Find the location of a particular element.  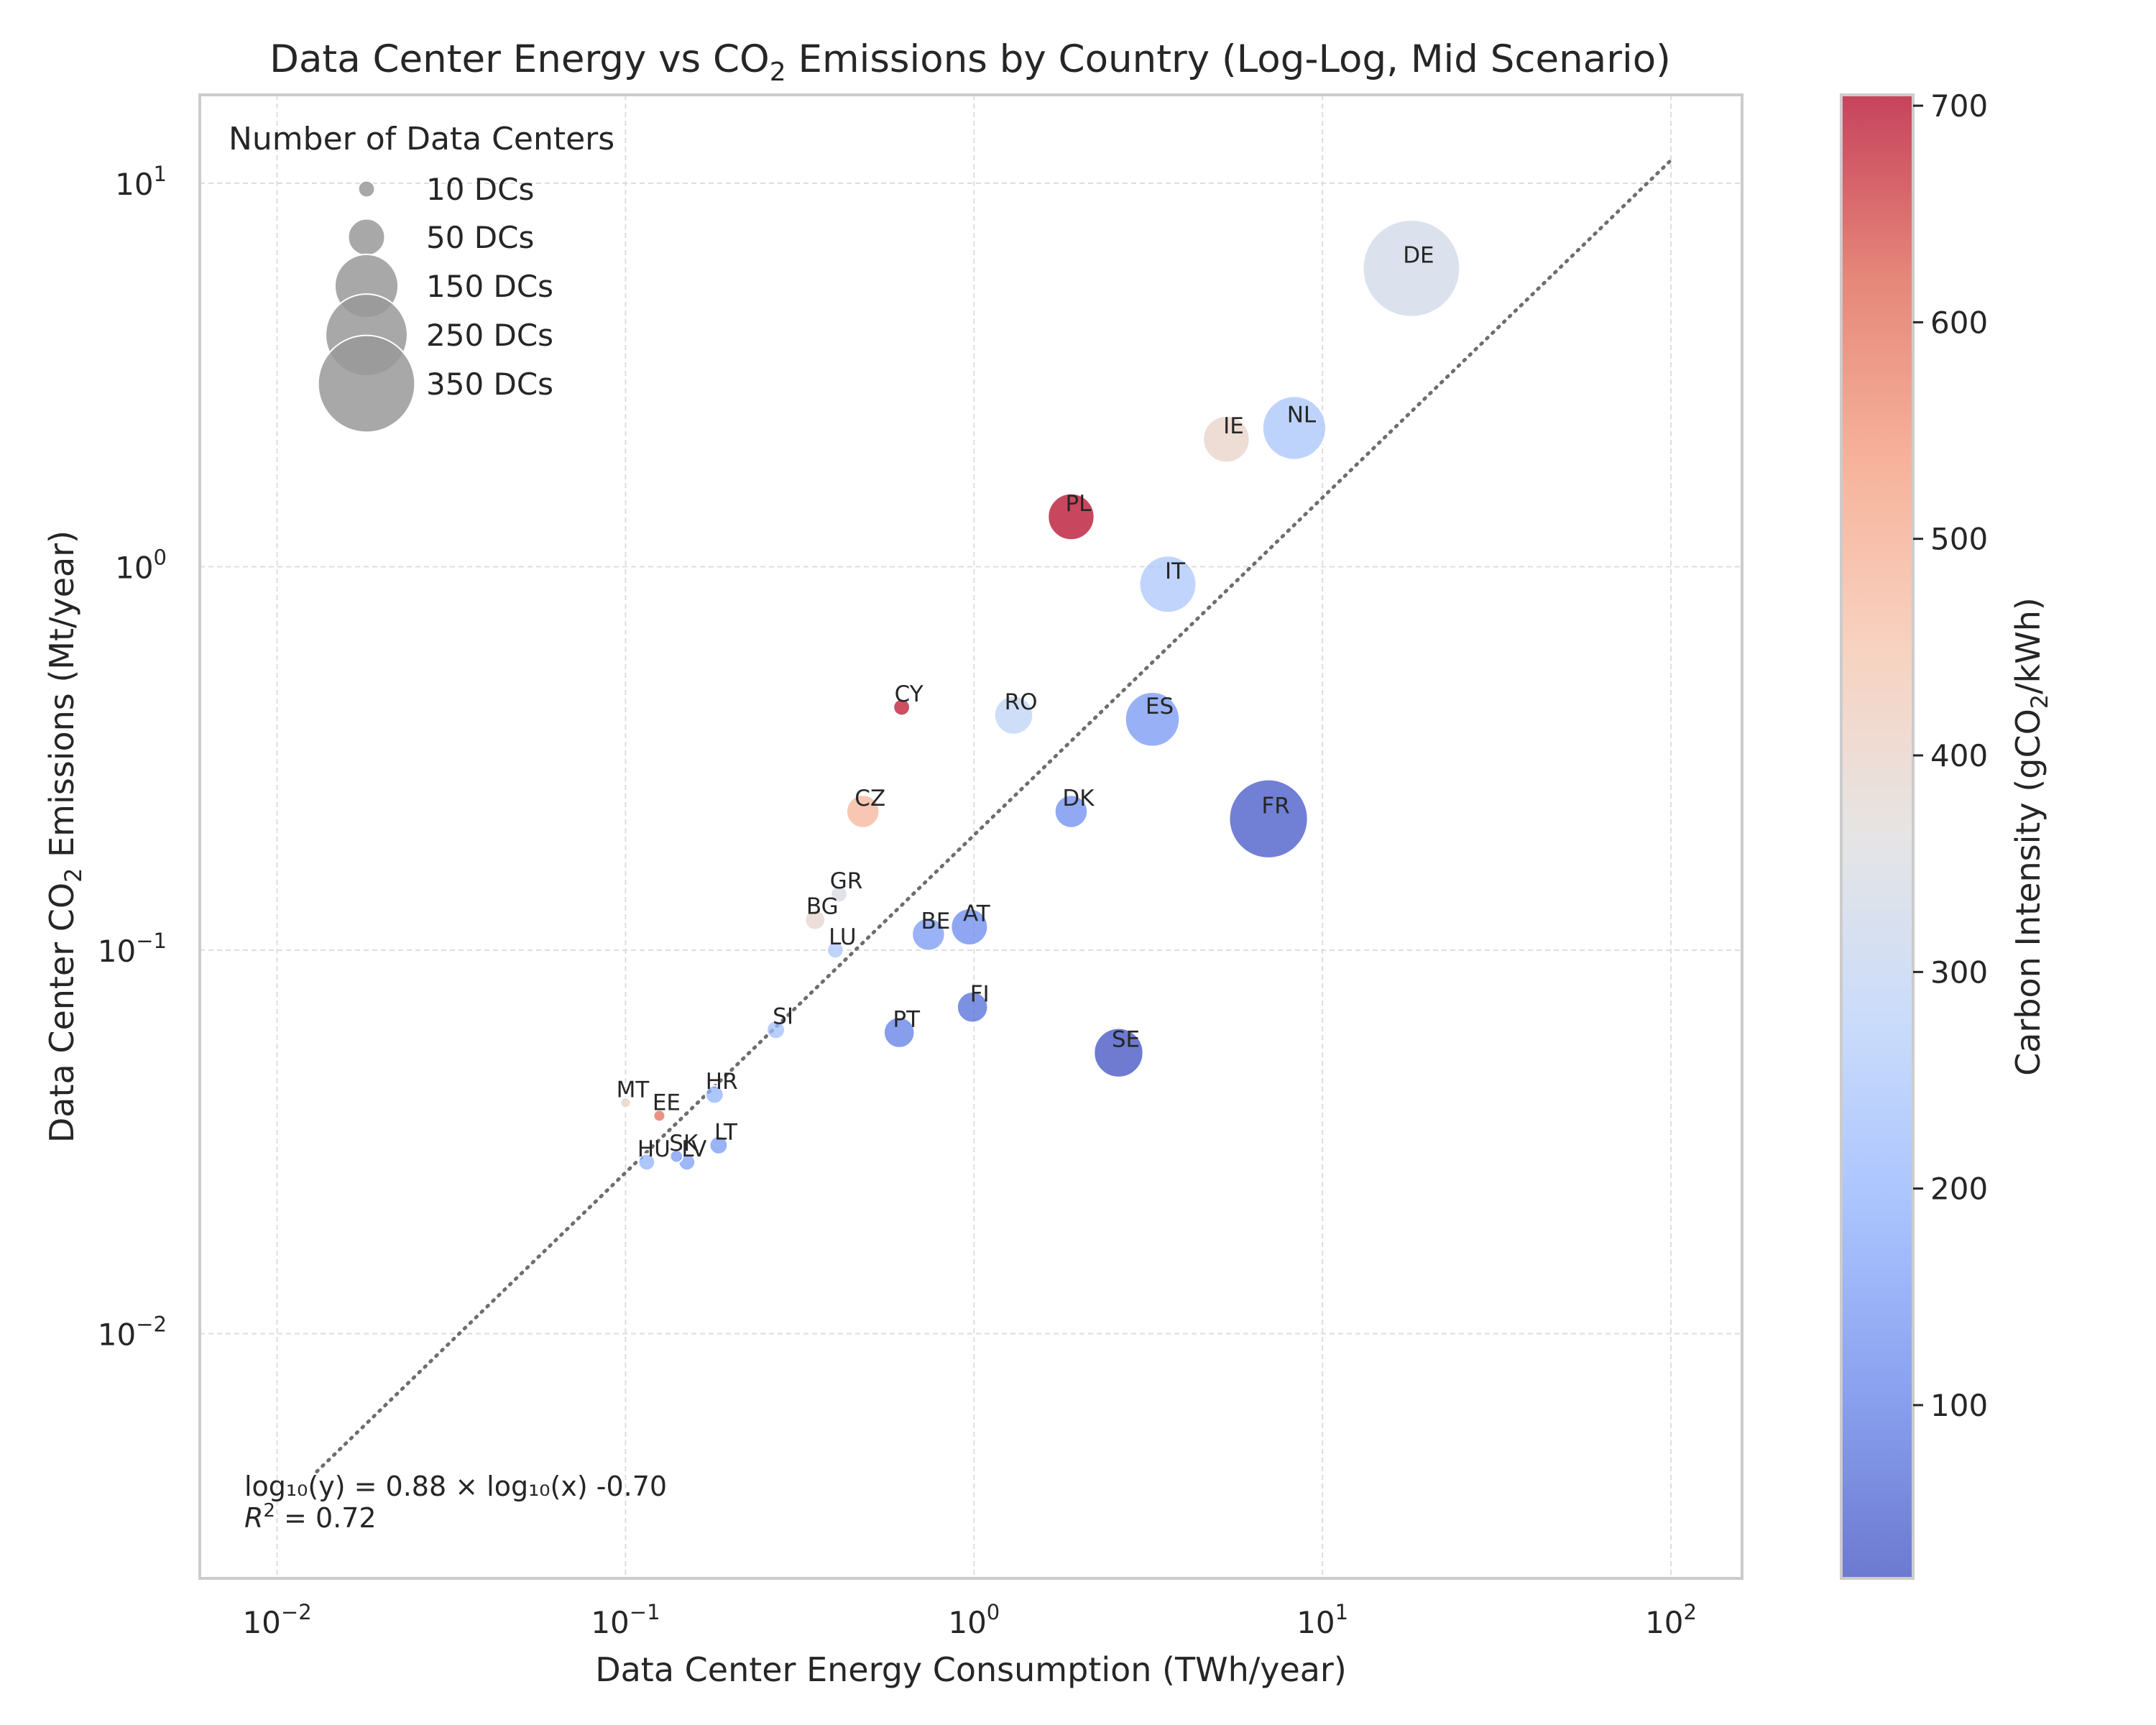

point-be is located at coordinates (928, 934).